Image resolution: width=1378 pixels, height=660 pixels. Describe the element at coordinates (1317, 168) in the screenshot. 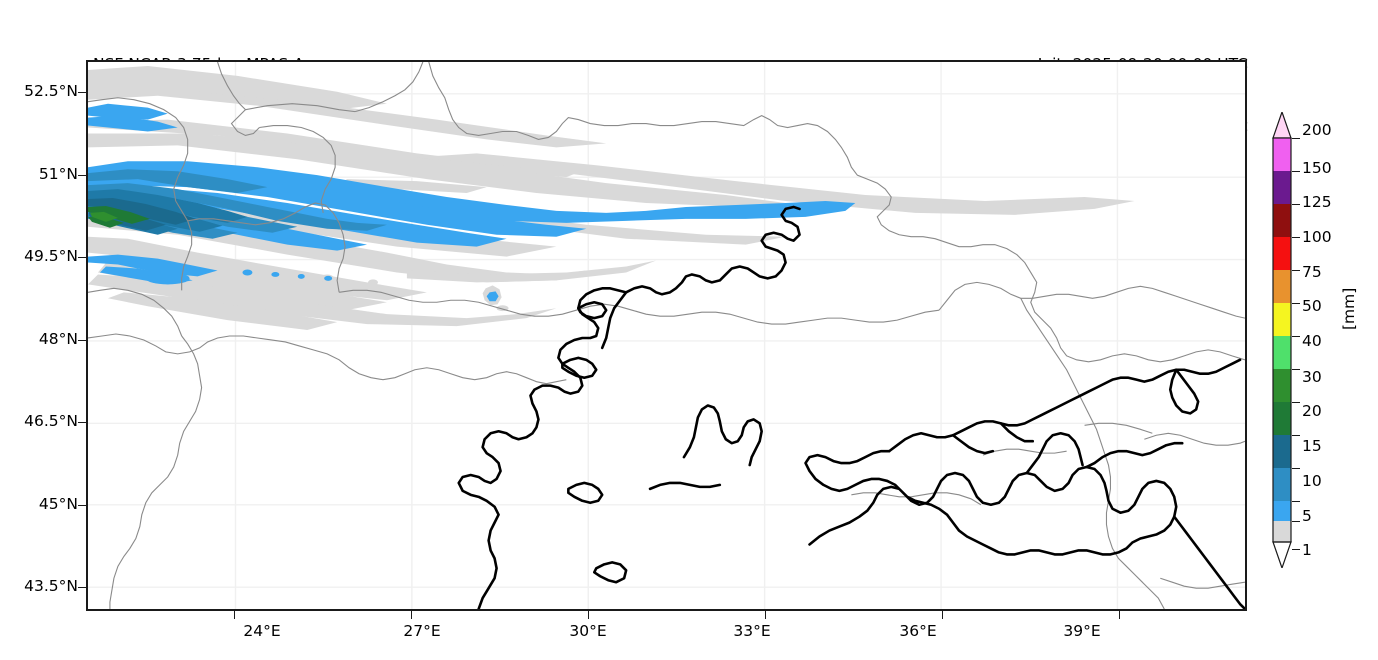

I see `colorbar-label-150: 150` at that location.